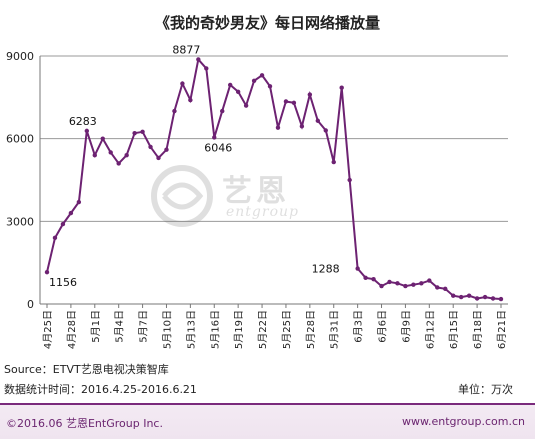  I want to click on x-tick-label: 5月19日, so click(239, 329).